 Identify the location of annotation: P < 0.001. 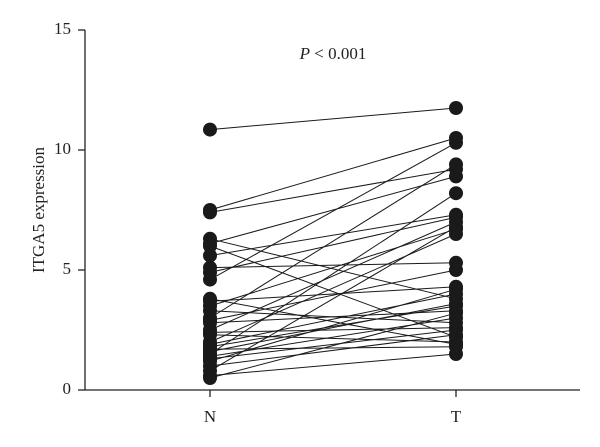
(333, 53).